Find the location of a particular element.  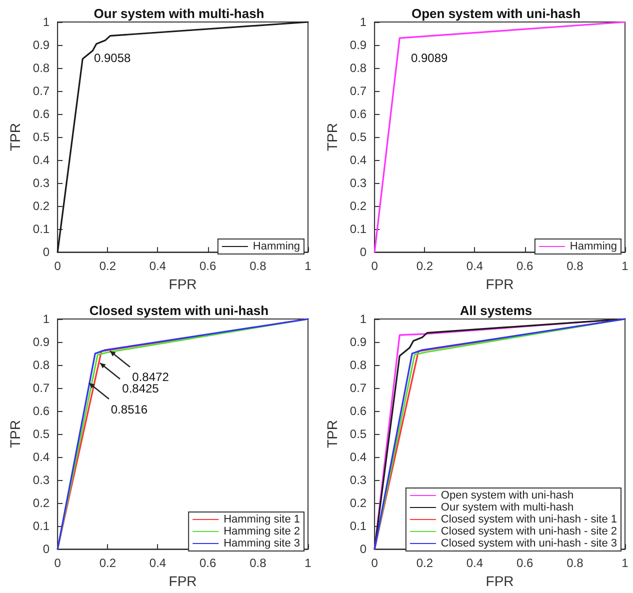

annotation: 0.8472 is located at coordinates (151, 377).